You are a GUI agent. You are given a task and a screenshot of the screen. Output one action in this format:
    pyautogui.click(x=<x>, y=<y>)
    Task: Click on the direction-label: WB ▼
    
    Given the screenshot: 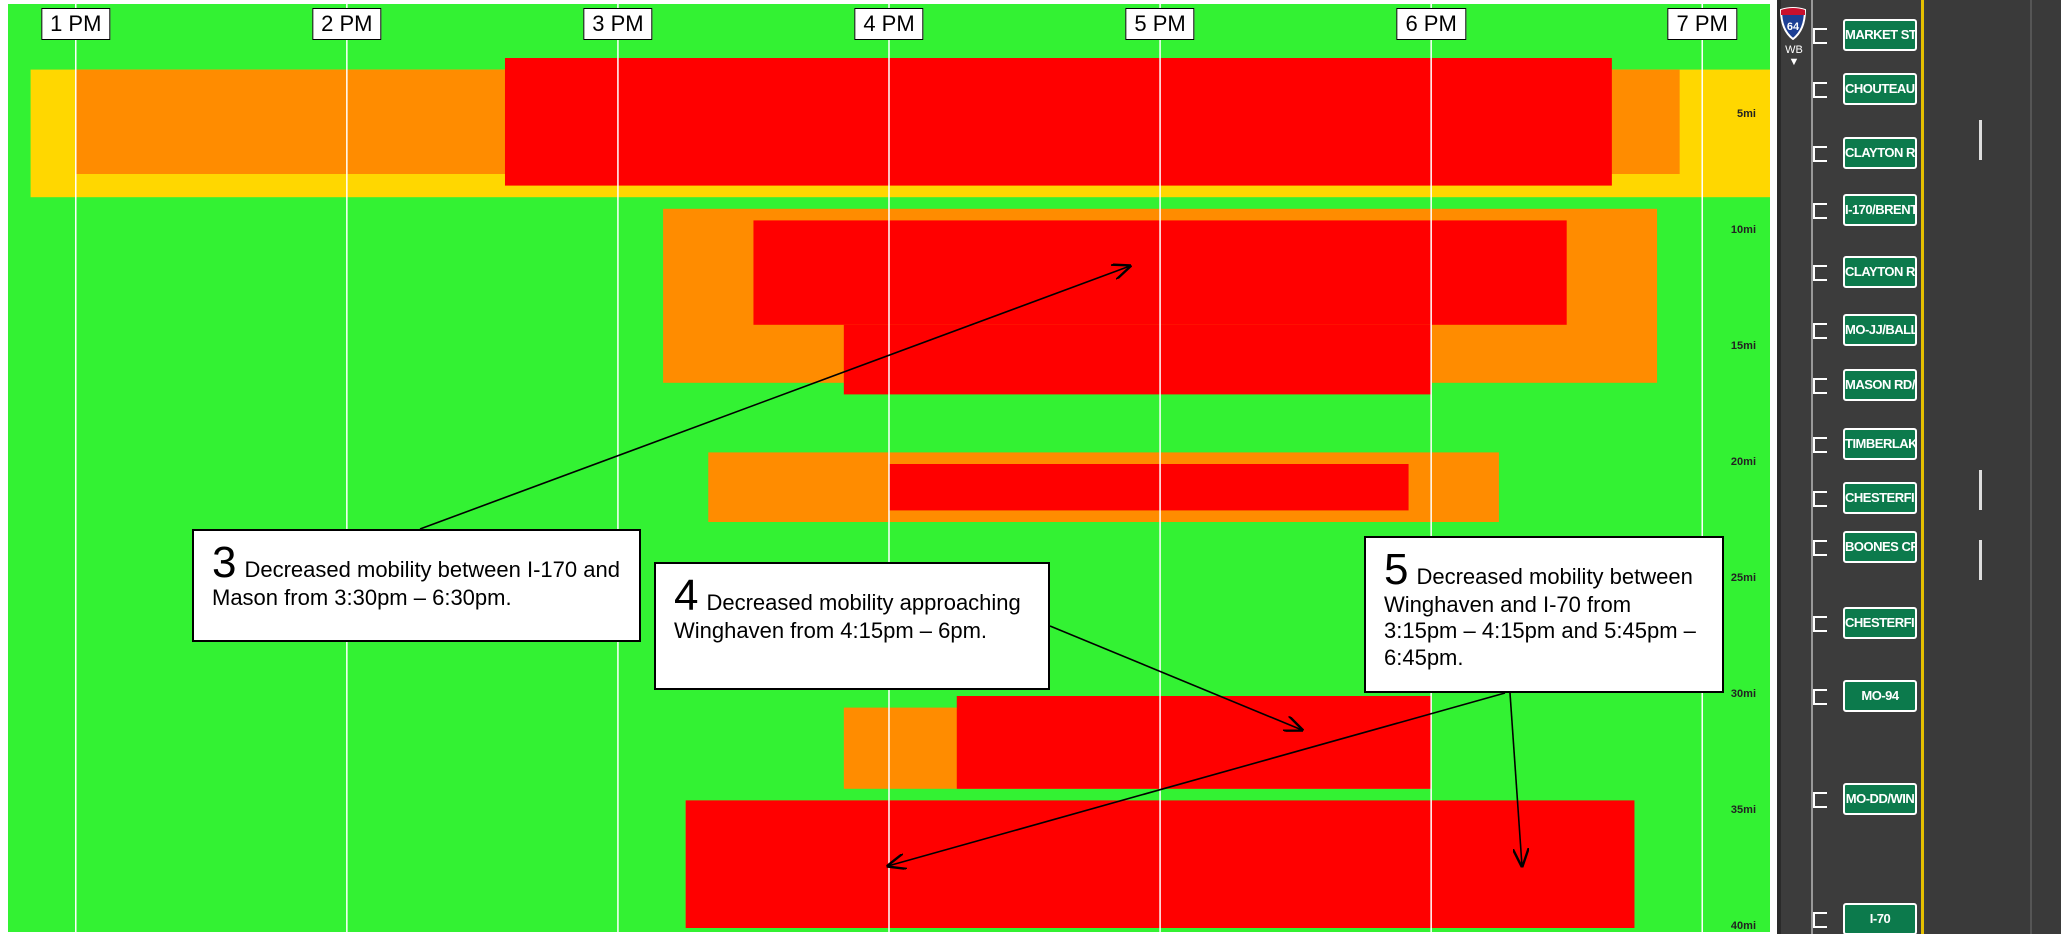 What is the action you would take?
    pyautogui.click(x=1794, y=56)
    